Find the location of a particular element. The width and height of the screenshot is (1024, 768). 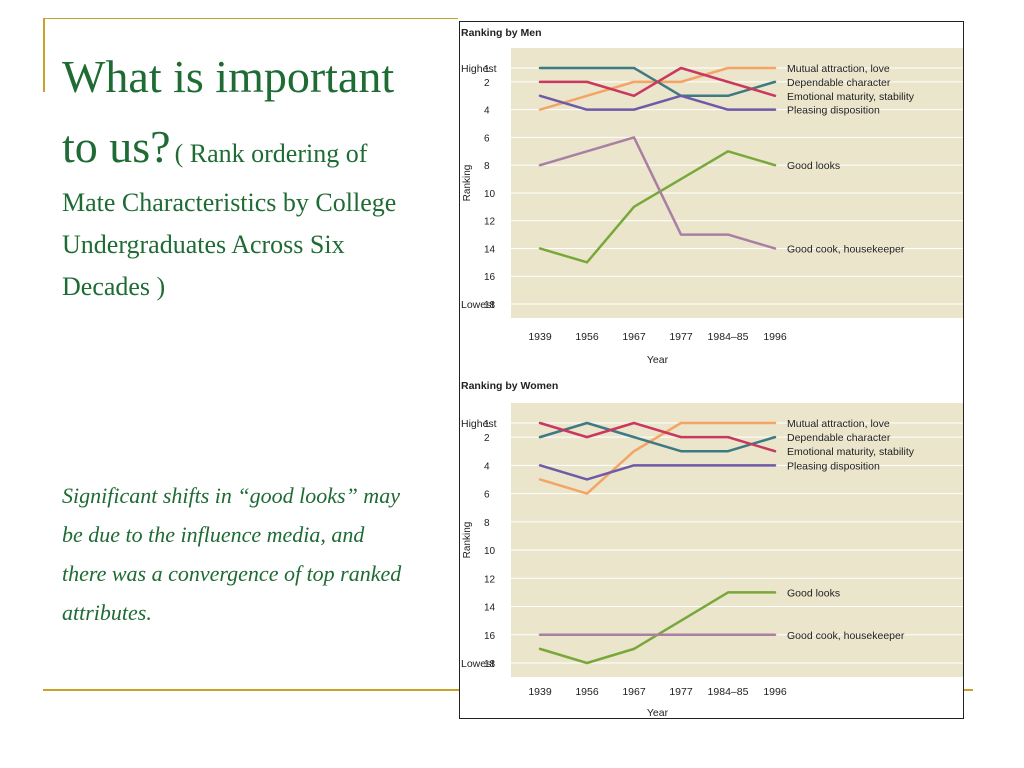

chart-title: Ranking by Men is located at coordinates (501, 33).